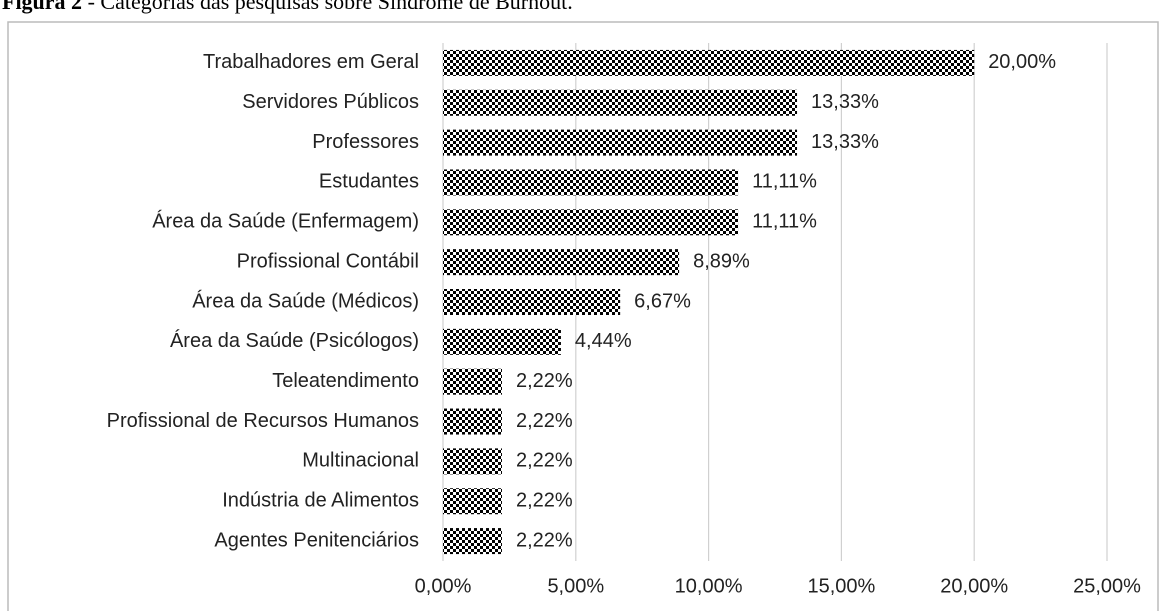 The width and height of the screenshot is (1164, 611). I want to click on y-tick-label: Área da Saúde (Médicos), so click(305, 300).